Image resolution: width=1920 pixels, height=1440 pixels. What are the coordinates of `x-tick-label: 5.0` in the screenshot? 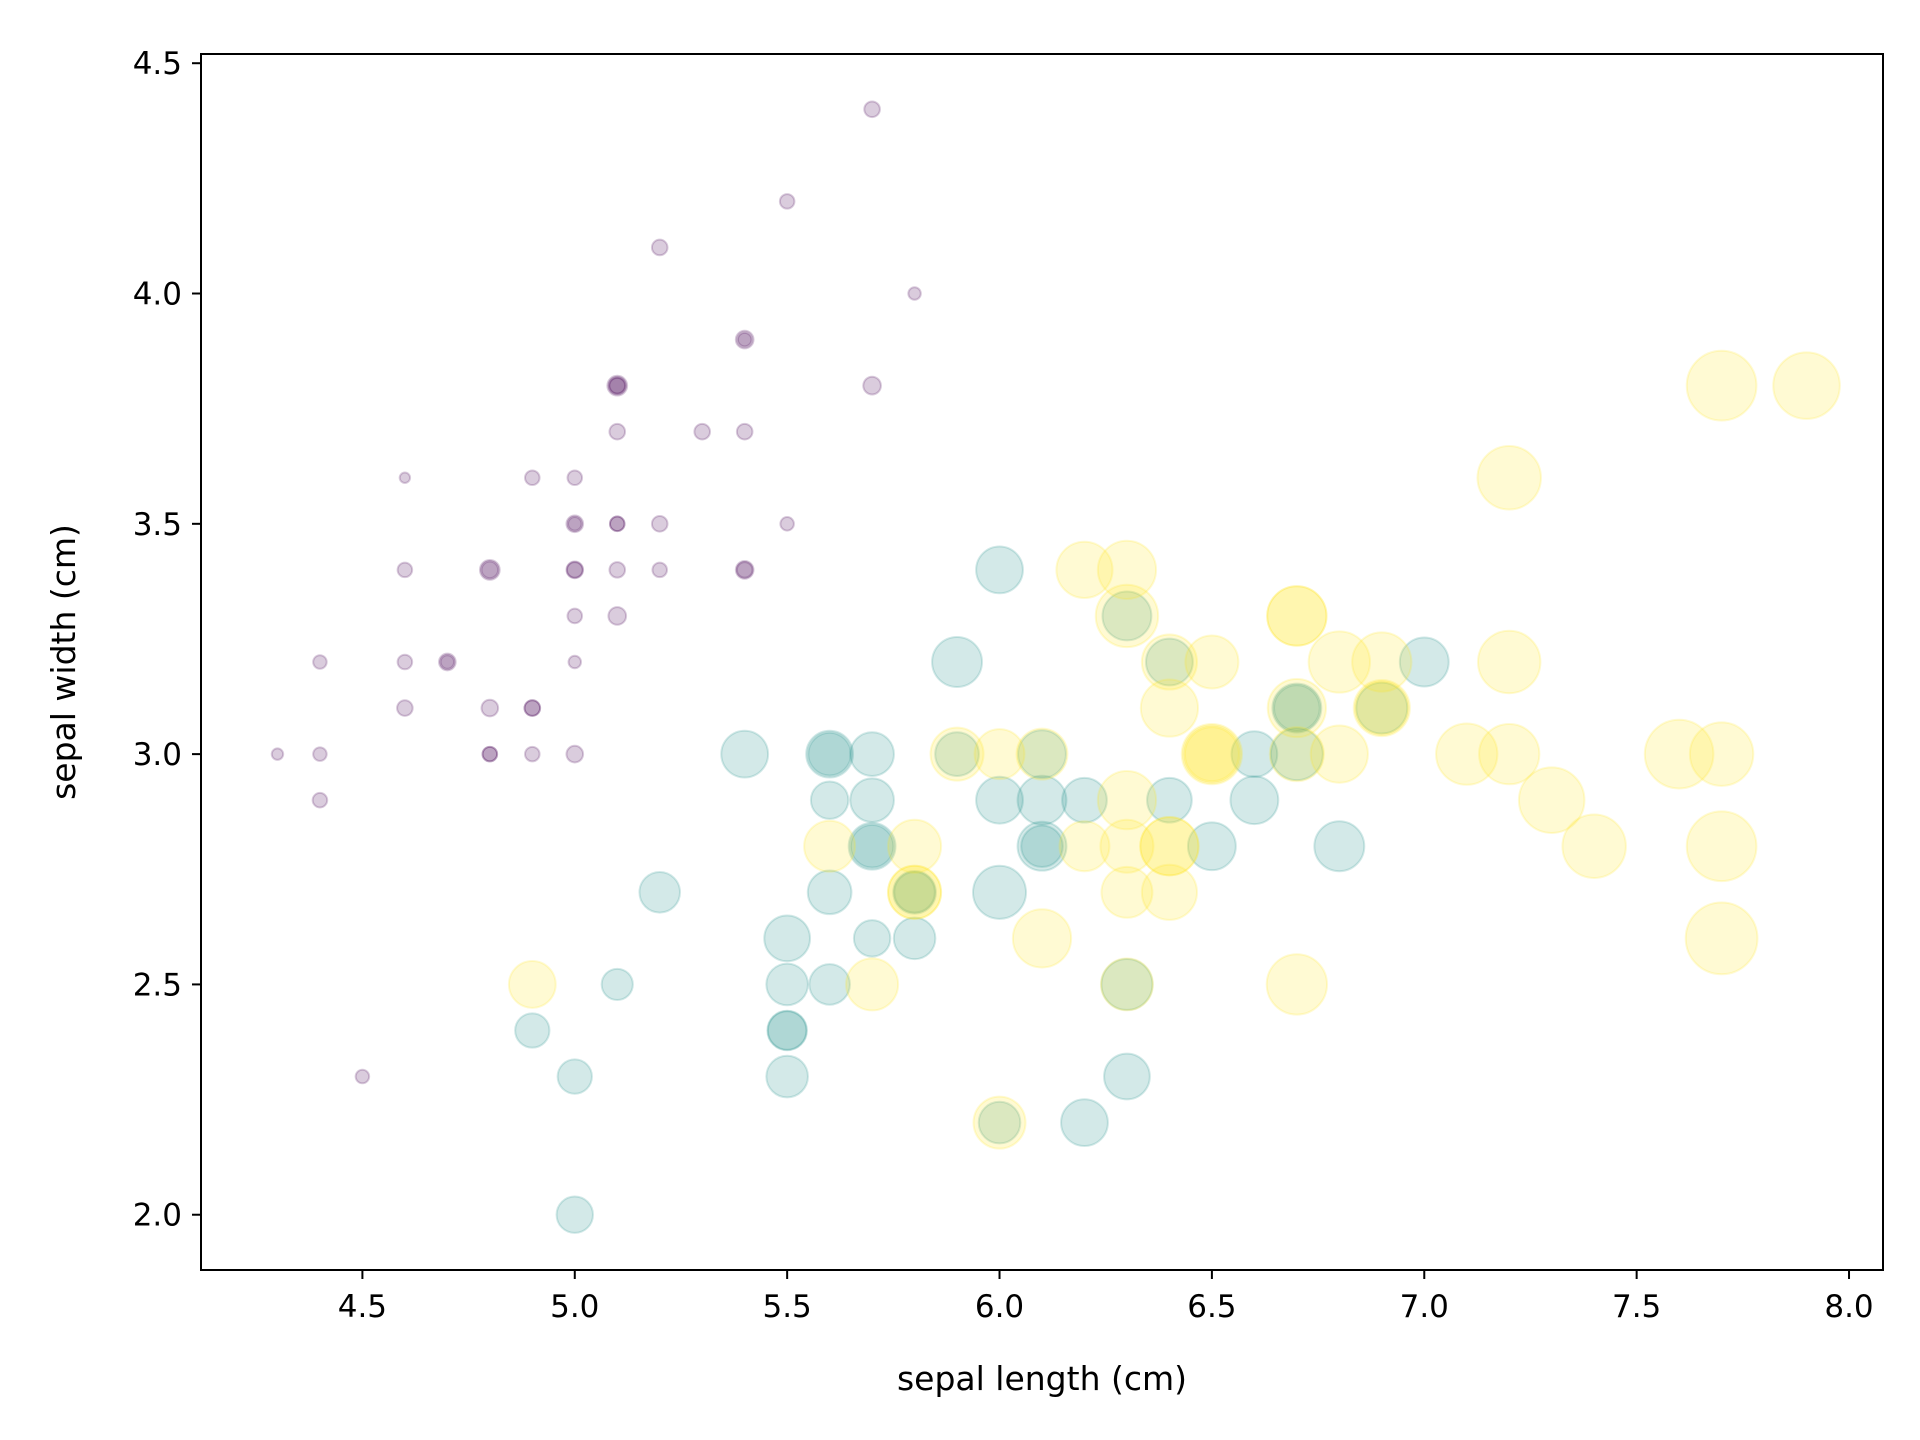 It's located at (574, 1307).